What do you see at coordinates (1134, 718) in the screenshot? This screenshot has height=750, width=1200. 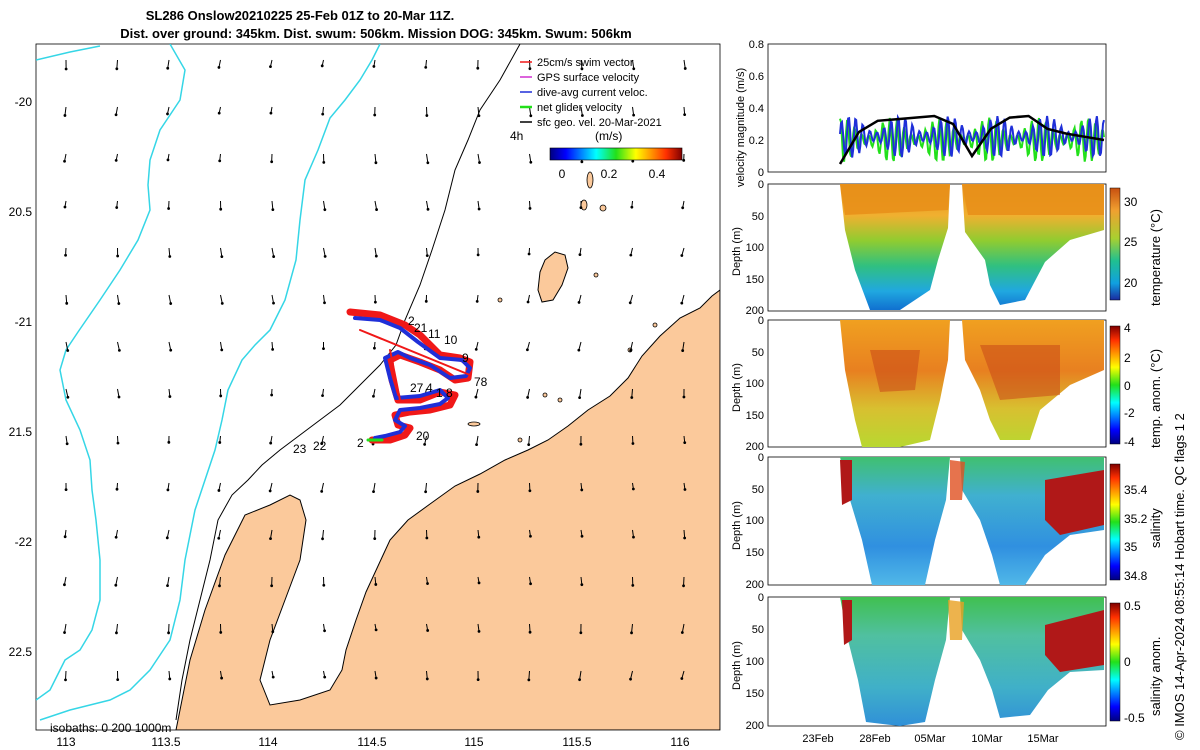 I see `cbar-tick: -0.5` at bounding box center [1134, 718].